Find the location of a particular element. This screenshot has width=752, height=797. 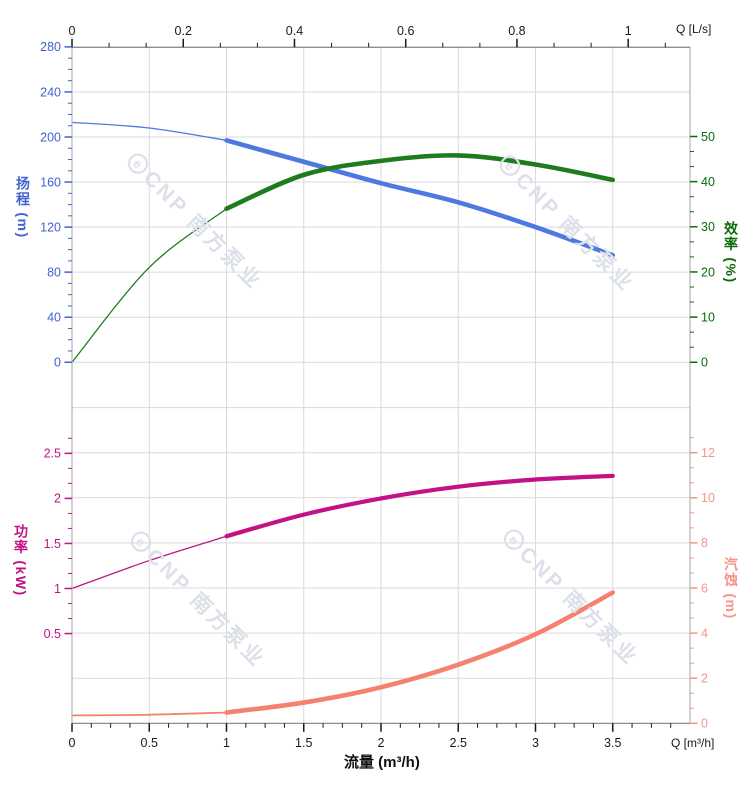

svg-text: 12 is located at coordinates (708, 453).